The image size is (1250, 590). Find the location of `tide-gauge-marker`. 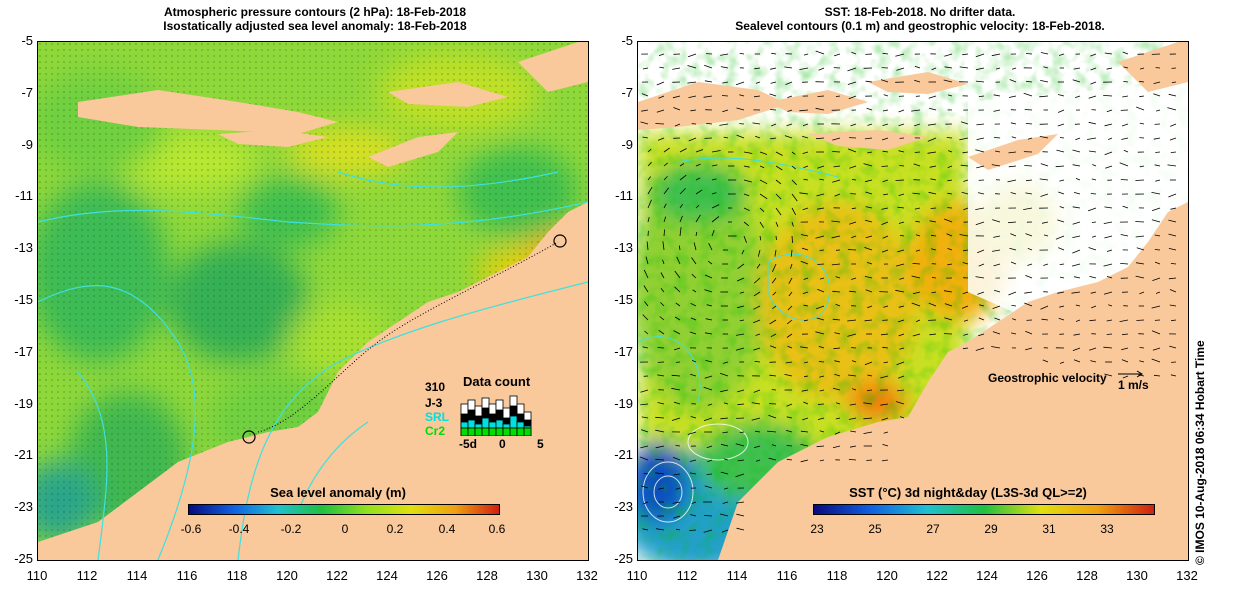

tide-gauge-marker is located at coordinates (560, 241).